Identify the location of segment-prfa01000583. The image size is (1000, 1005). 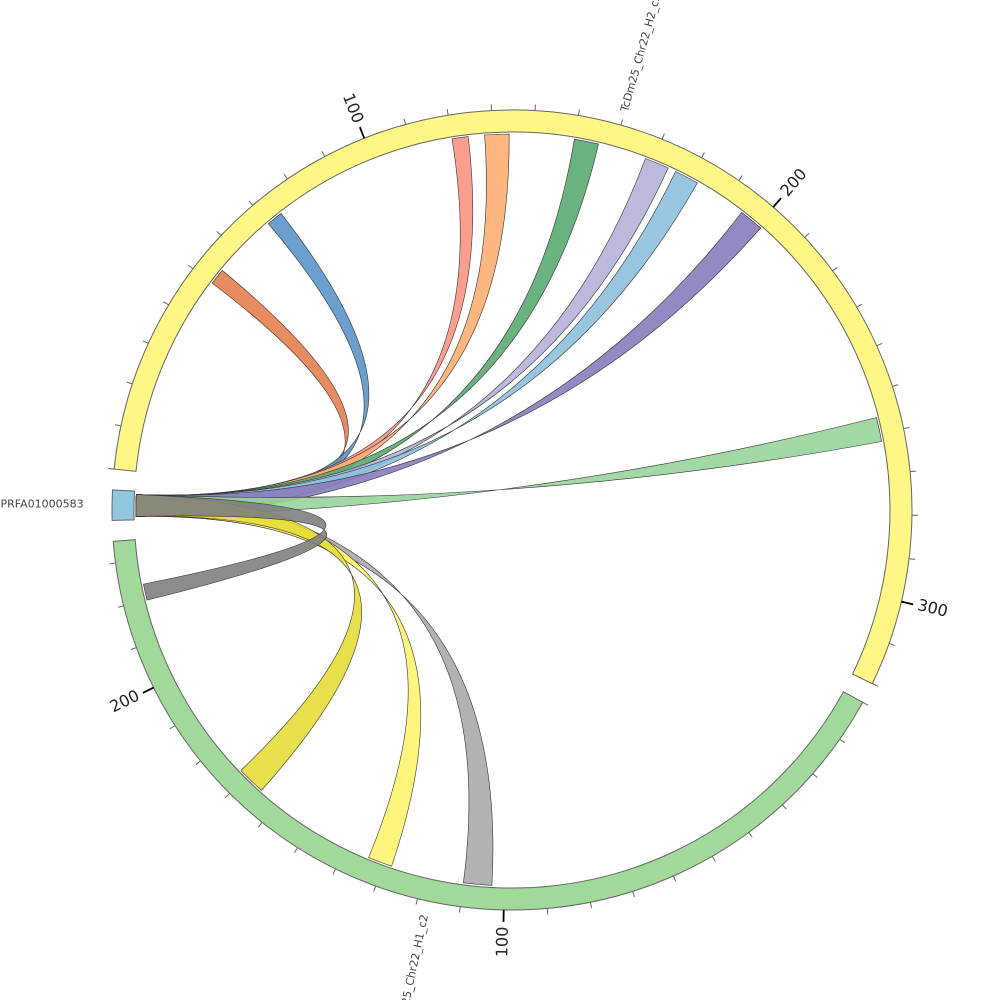
(123, 505).